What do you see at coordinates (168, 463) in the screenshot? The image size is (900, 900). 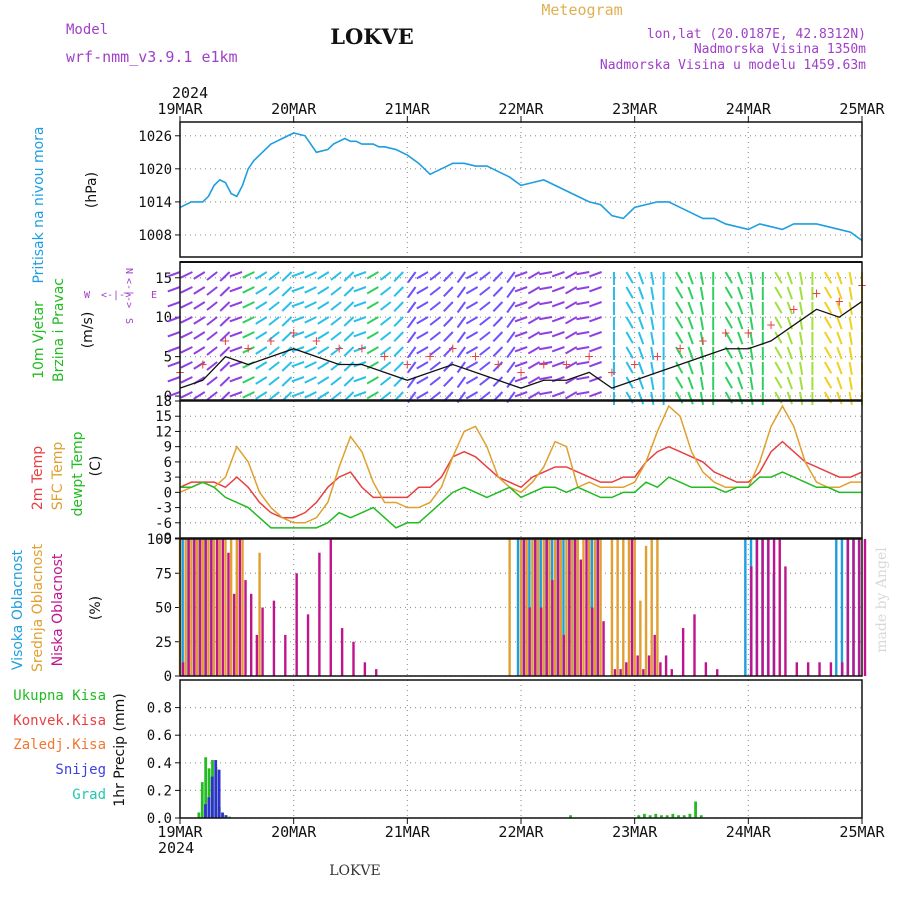 I see `y-tick-label: 6` at bounding box center [168, 463].